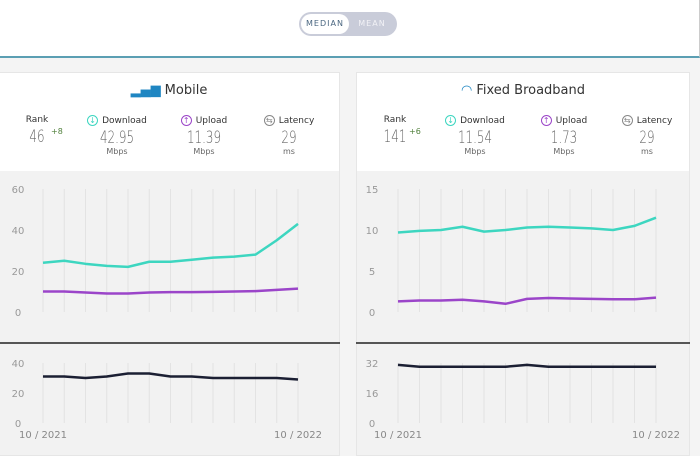 This screenshot has width=700, height=456. I want to click on y-tick-label: 32, so click(372, 364).